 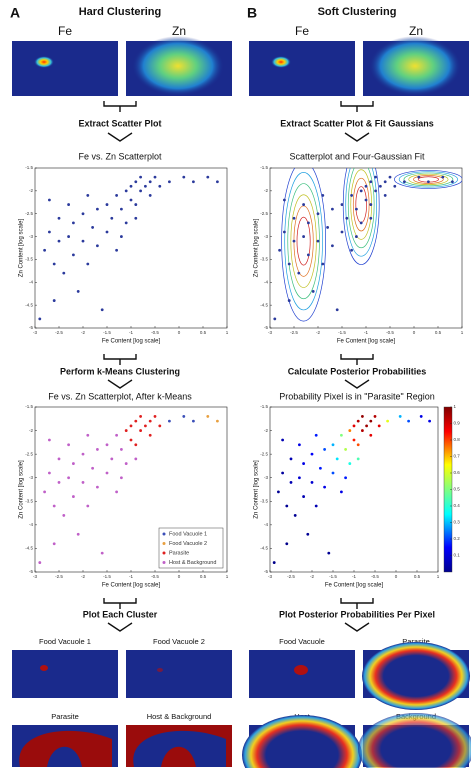 I want to click on x-tick-label: -2, so click(x=318, y=332).